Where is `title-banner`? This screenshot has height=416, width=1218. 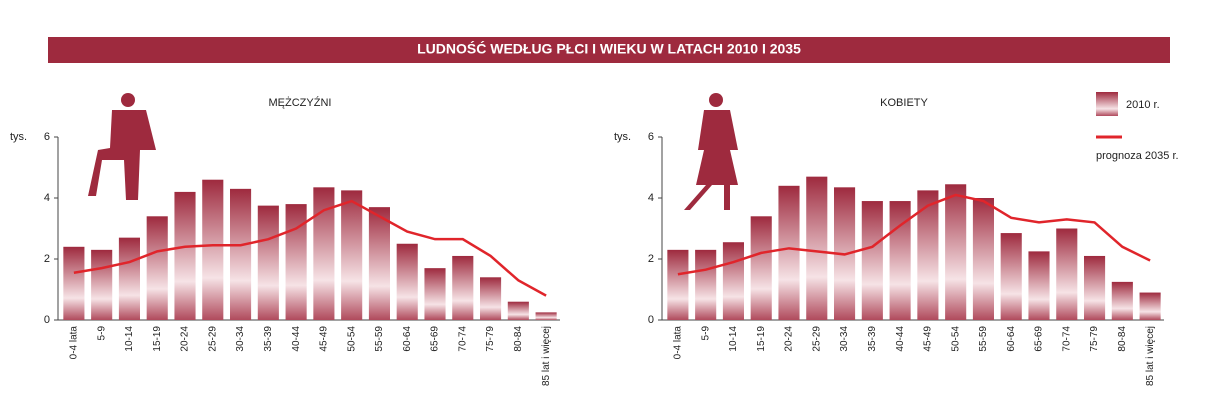
title-banner is located at coordinates (609, 50).